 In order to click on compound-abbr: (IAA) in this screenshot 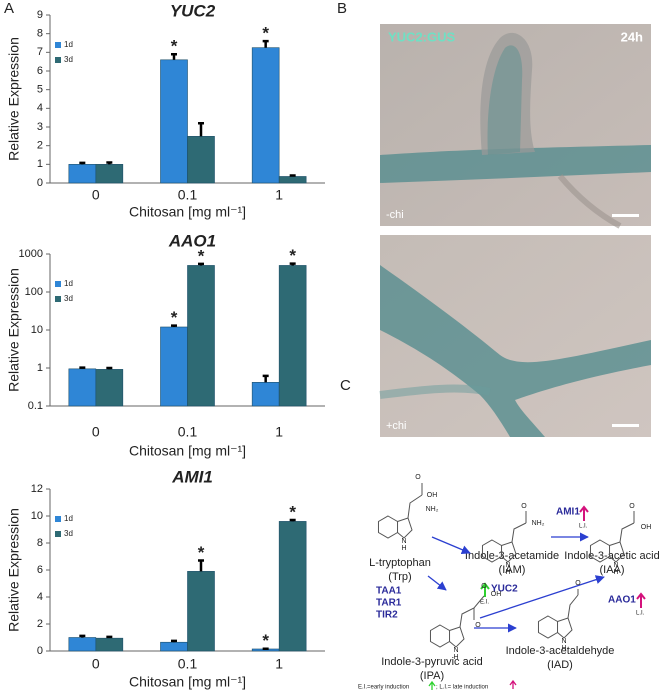, I will do `click(611, 570)`.